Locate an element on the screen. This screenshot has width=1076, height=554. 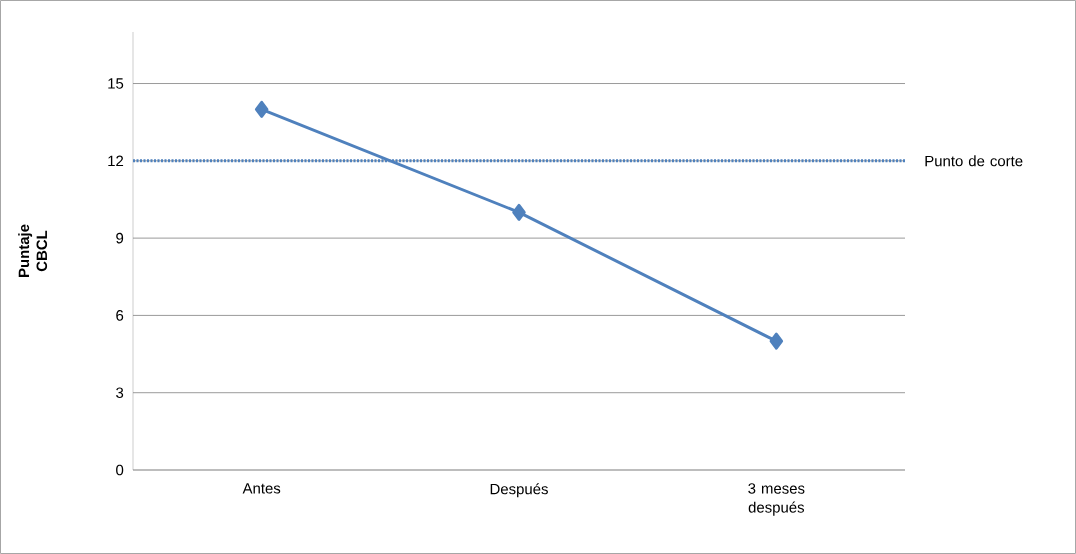
y-tick-label: 3 is located at coordinates (120, 392).